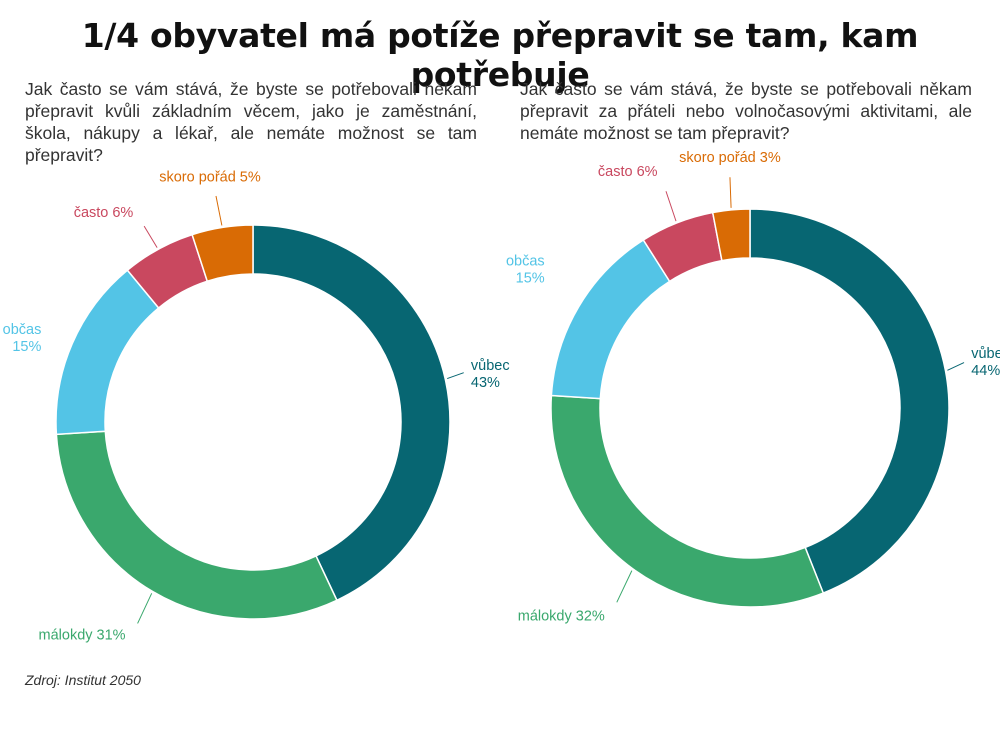  I want to click on slice-label-málokdy: málokdy 31%, so click(82, 636).